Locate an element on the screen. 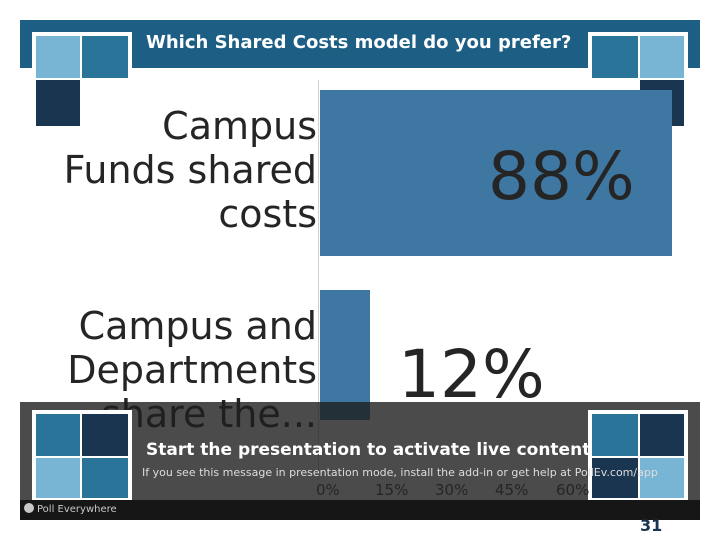  poll-everywhere-logo: Poll Everywhere is located at coordinates (70, 509).